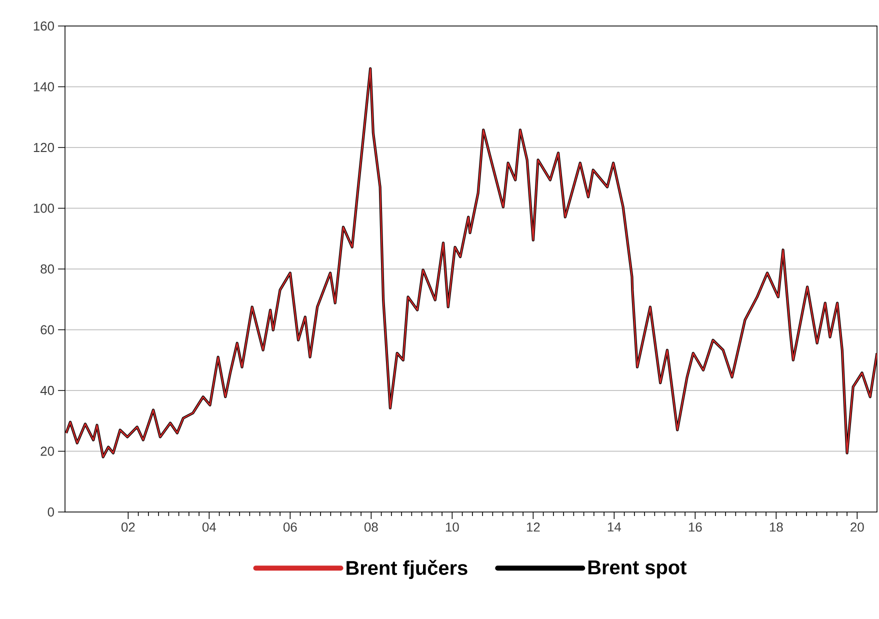  I want to click on y-tick-label: 120, so click(44, 147).